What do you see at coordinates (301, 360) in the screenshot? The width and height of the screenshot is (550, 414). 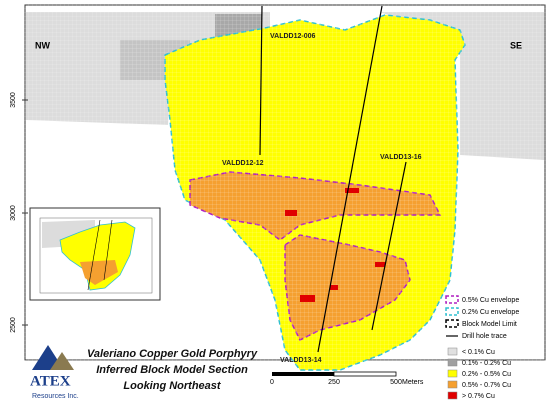 I see `drill-label: VALDD13-14` at bounding box center [301, 360].